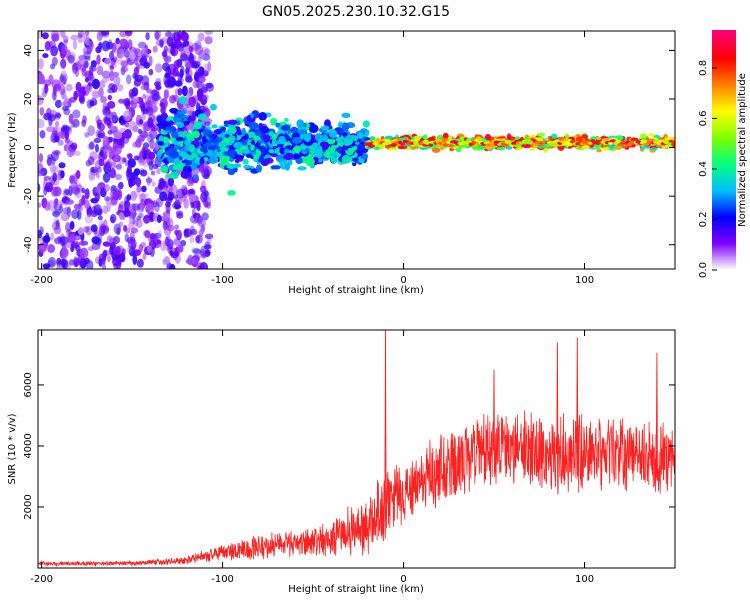 The width and height of the screenshot is (750, 600). Describe the element at coordinates (28, 50) in the screenshot. I see `y-tick-label: 40` at that location.